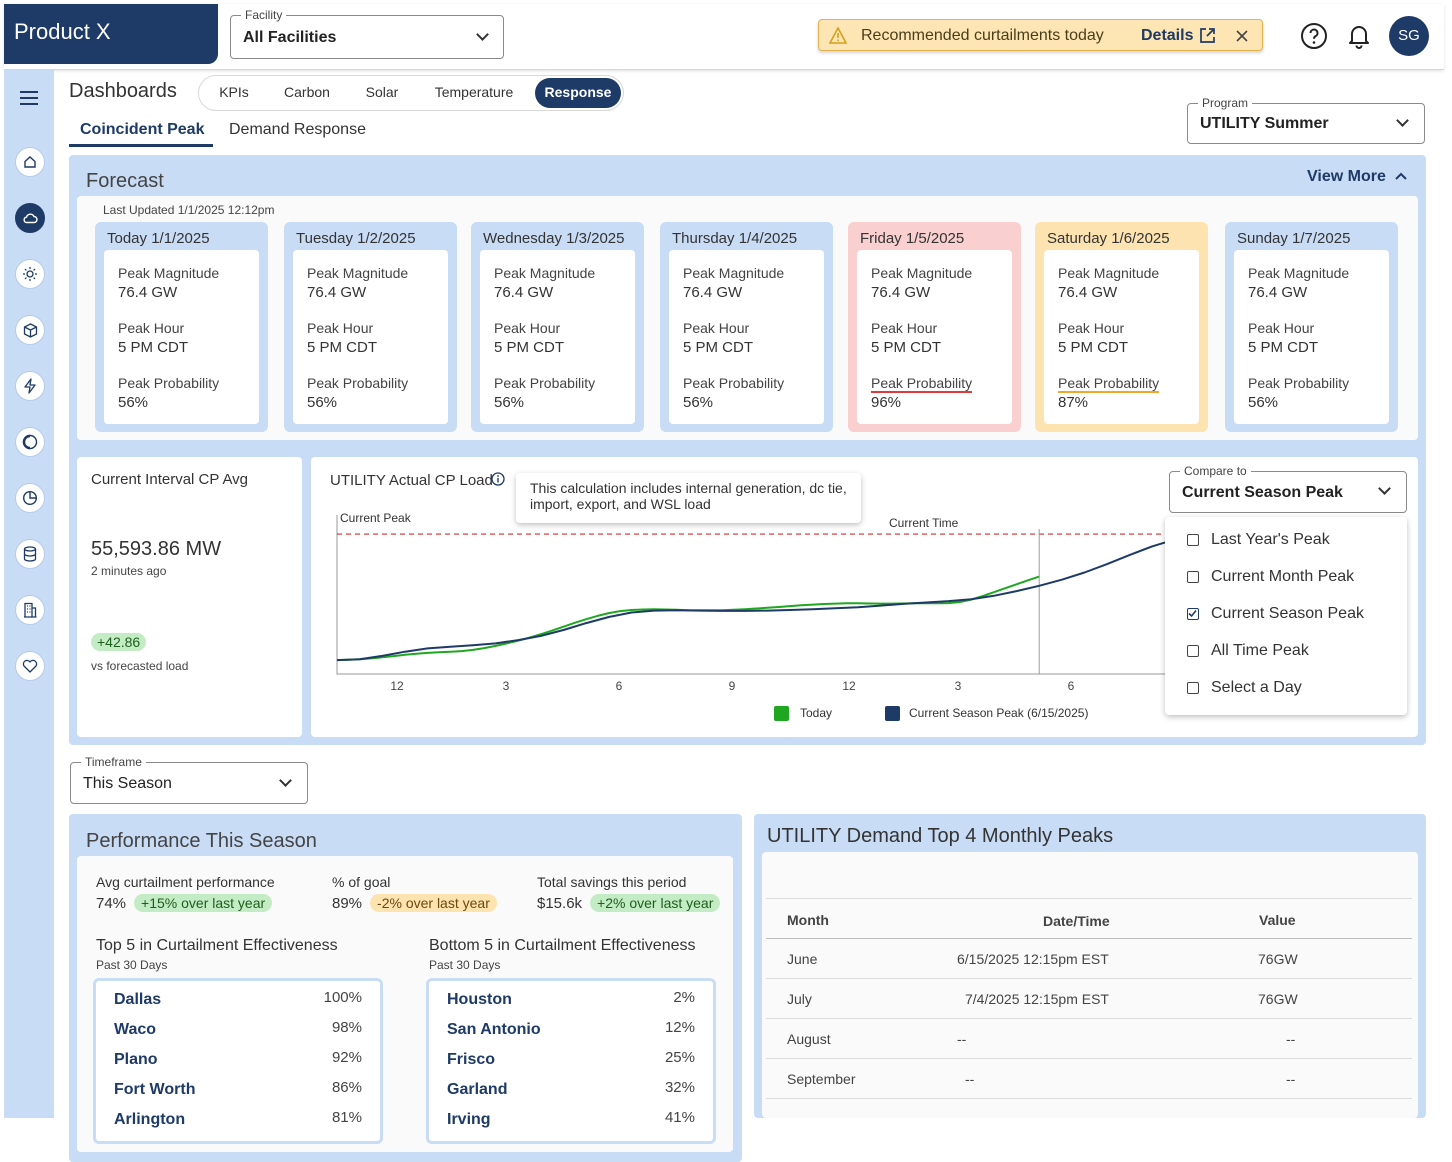 The width and height of the screenshot is (1452, 1162). I want to click on pie-nav, so click(30, 498).